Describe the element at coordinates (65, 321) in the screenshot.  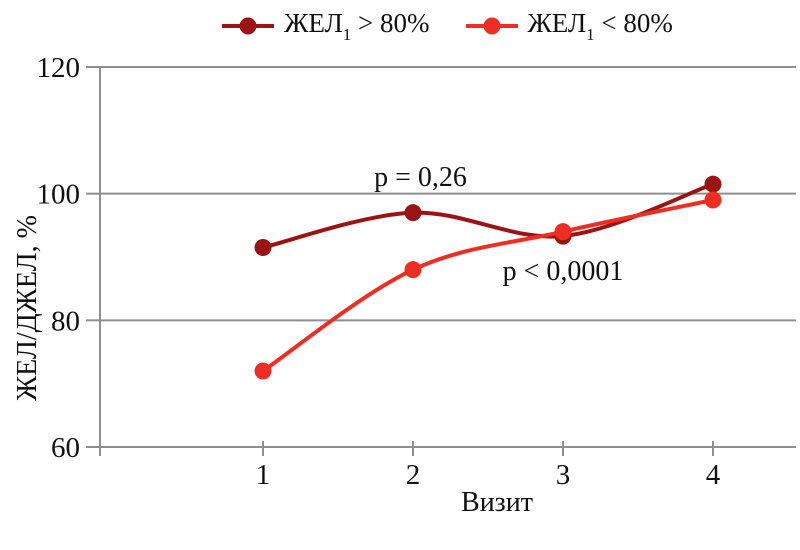
I see `y-tick-label-80: 80` at that location.